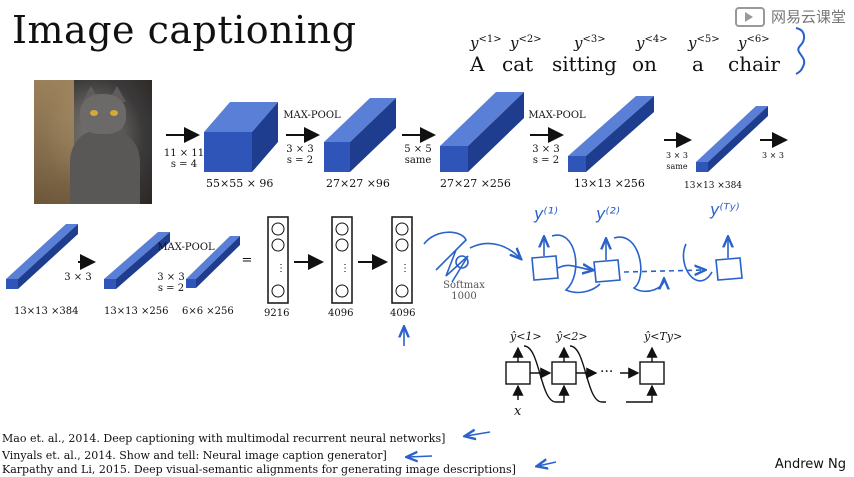  Describe the element at coordinates (677, 161) in the screenshot. I see `op-label: 3 × 3 same` at that location.